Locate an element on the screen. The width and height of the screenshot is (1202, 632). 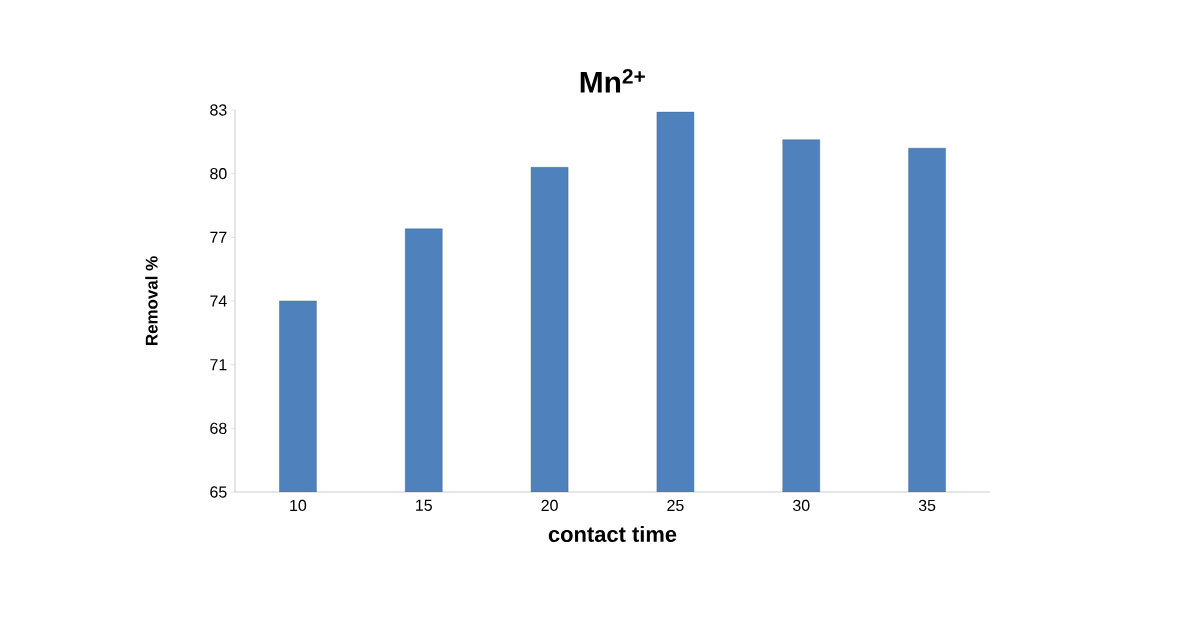
x-tick-label: 30 is located at coordinates (801, 505).